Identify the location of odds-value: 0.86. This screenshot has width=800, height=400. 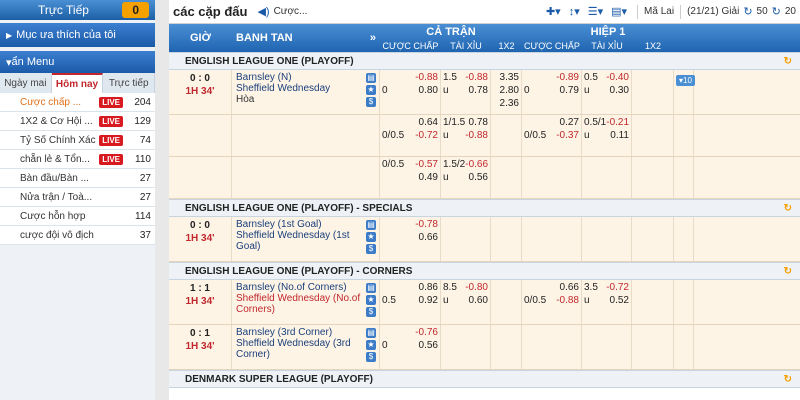
(428, 287).